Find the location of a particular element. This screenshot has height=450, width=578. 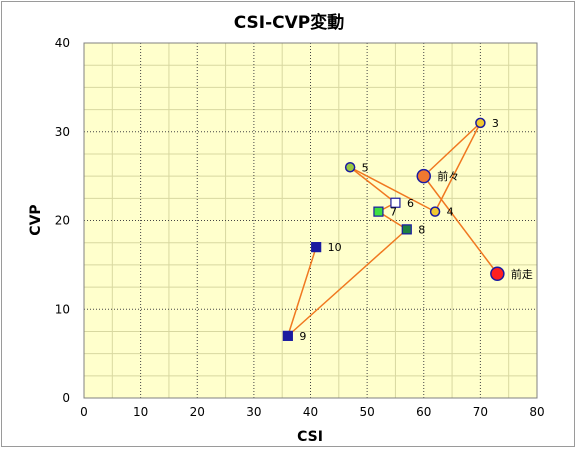

data-label: 5 is located at coordinates (365, 167).